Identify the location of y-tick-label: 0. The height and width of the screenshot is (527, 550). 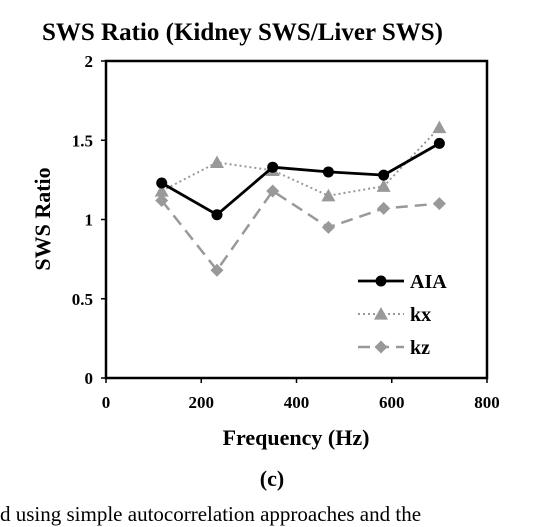
(89, 378).